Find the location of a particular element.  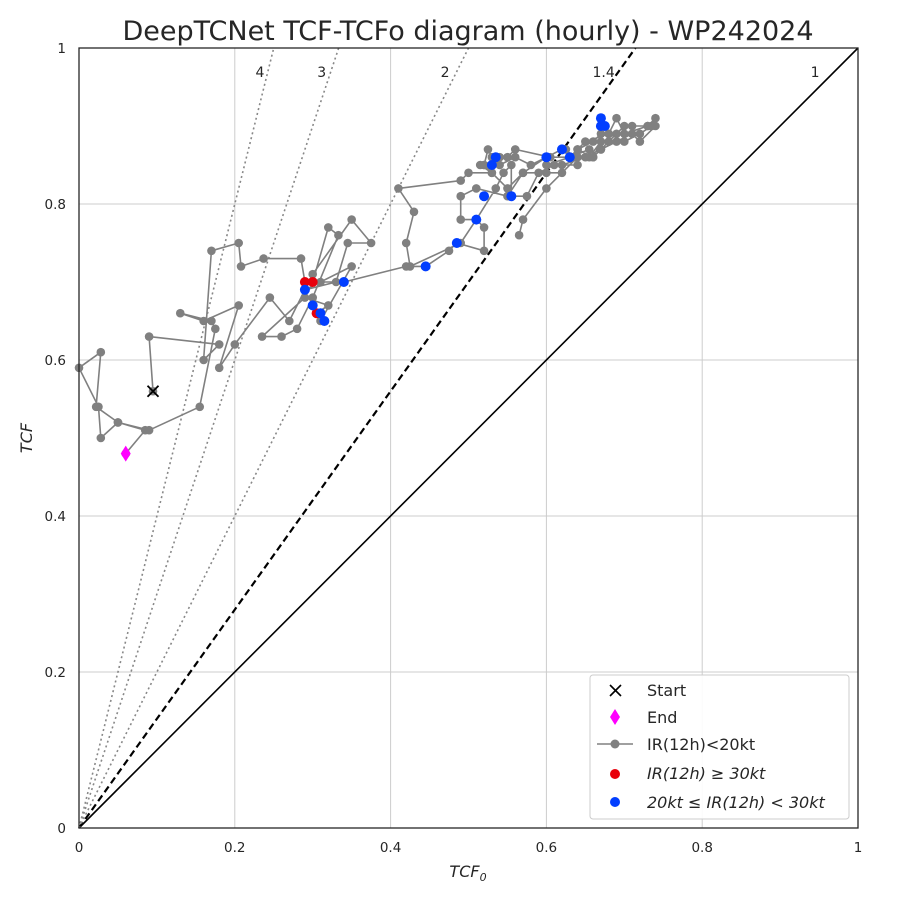

reference-line-label-1: 1.4 is located at coordinates (603, 73).